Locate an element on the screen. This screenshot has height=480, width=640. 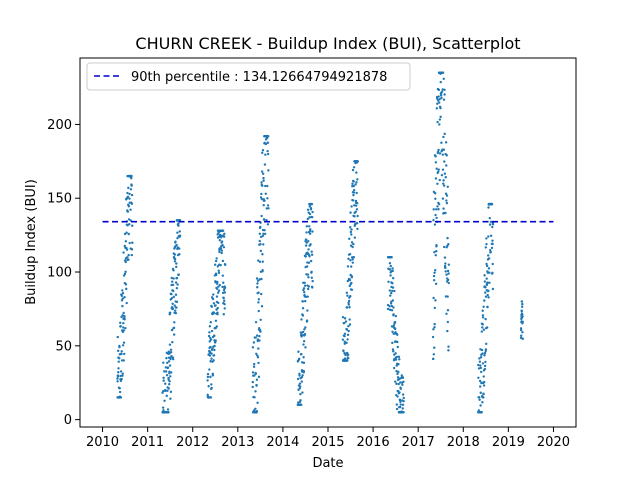
y-tick-label: 100 is located at coordinates (59, 273).